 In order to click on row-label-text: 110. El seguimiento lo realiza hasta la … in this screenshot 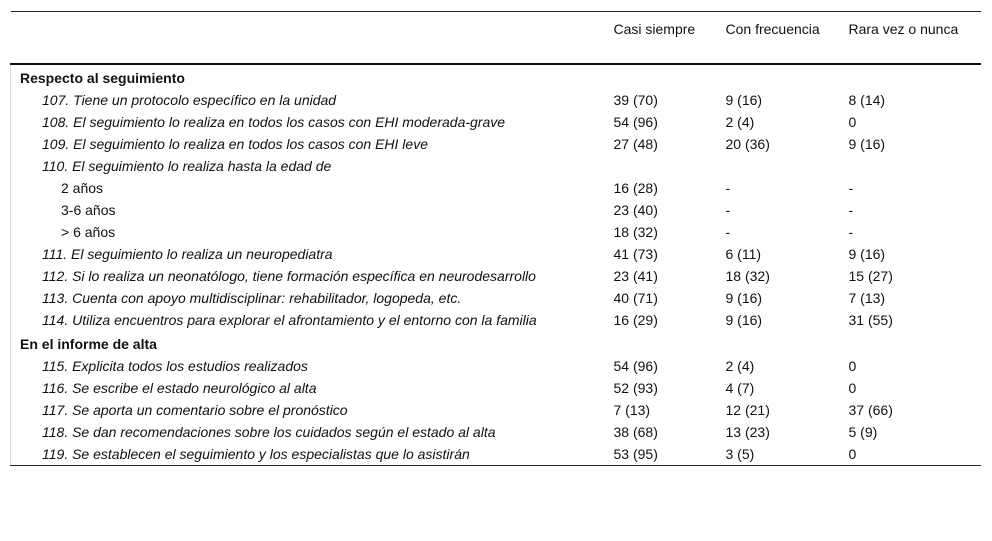, I will do `click(187, 166)`.